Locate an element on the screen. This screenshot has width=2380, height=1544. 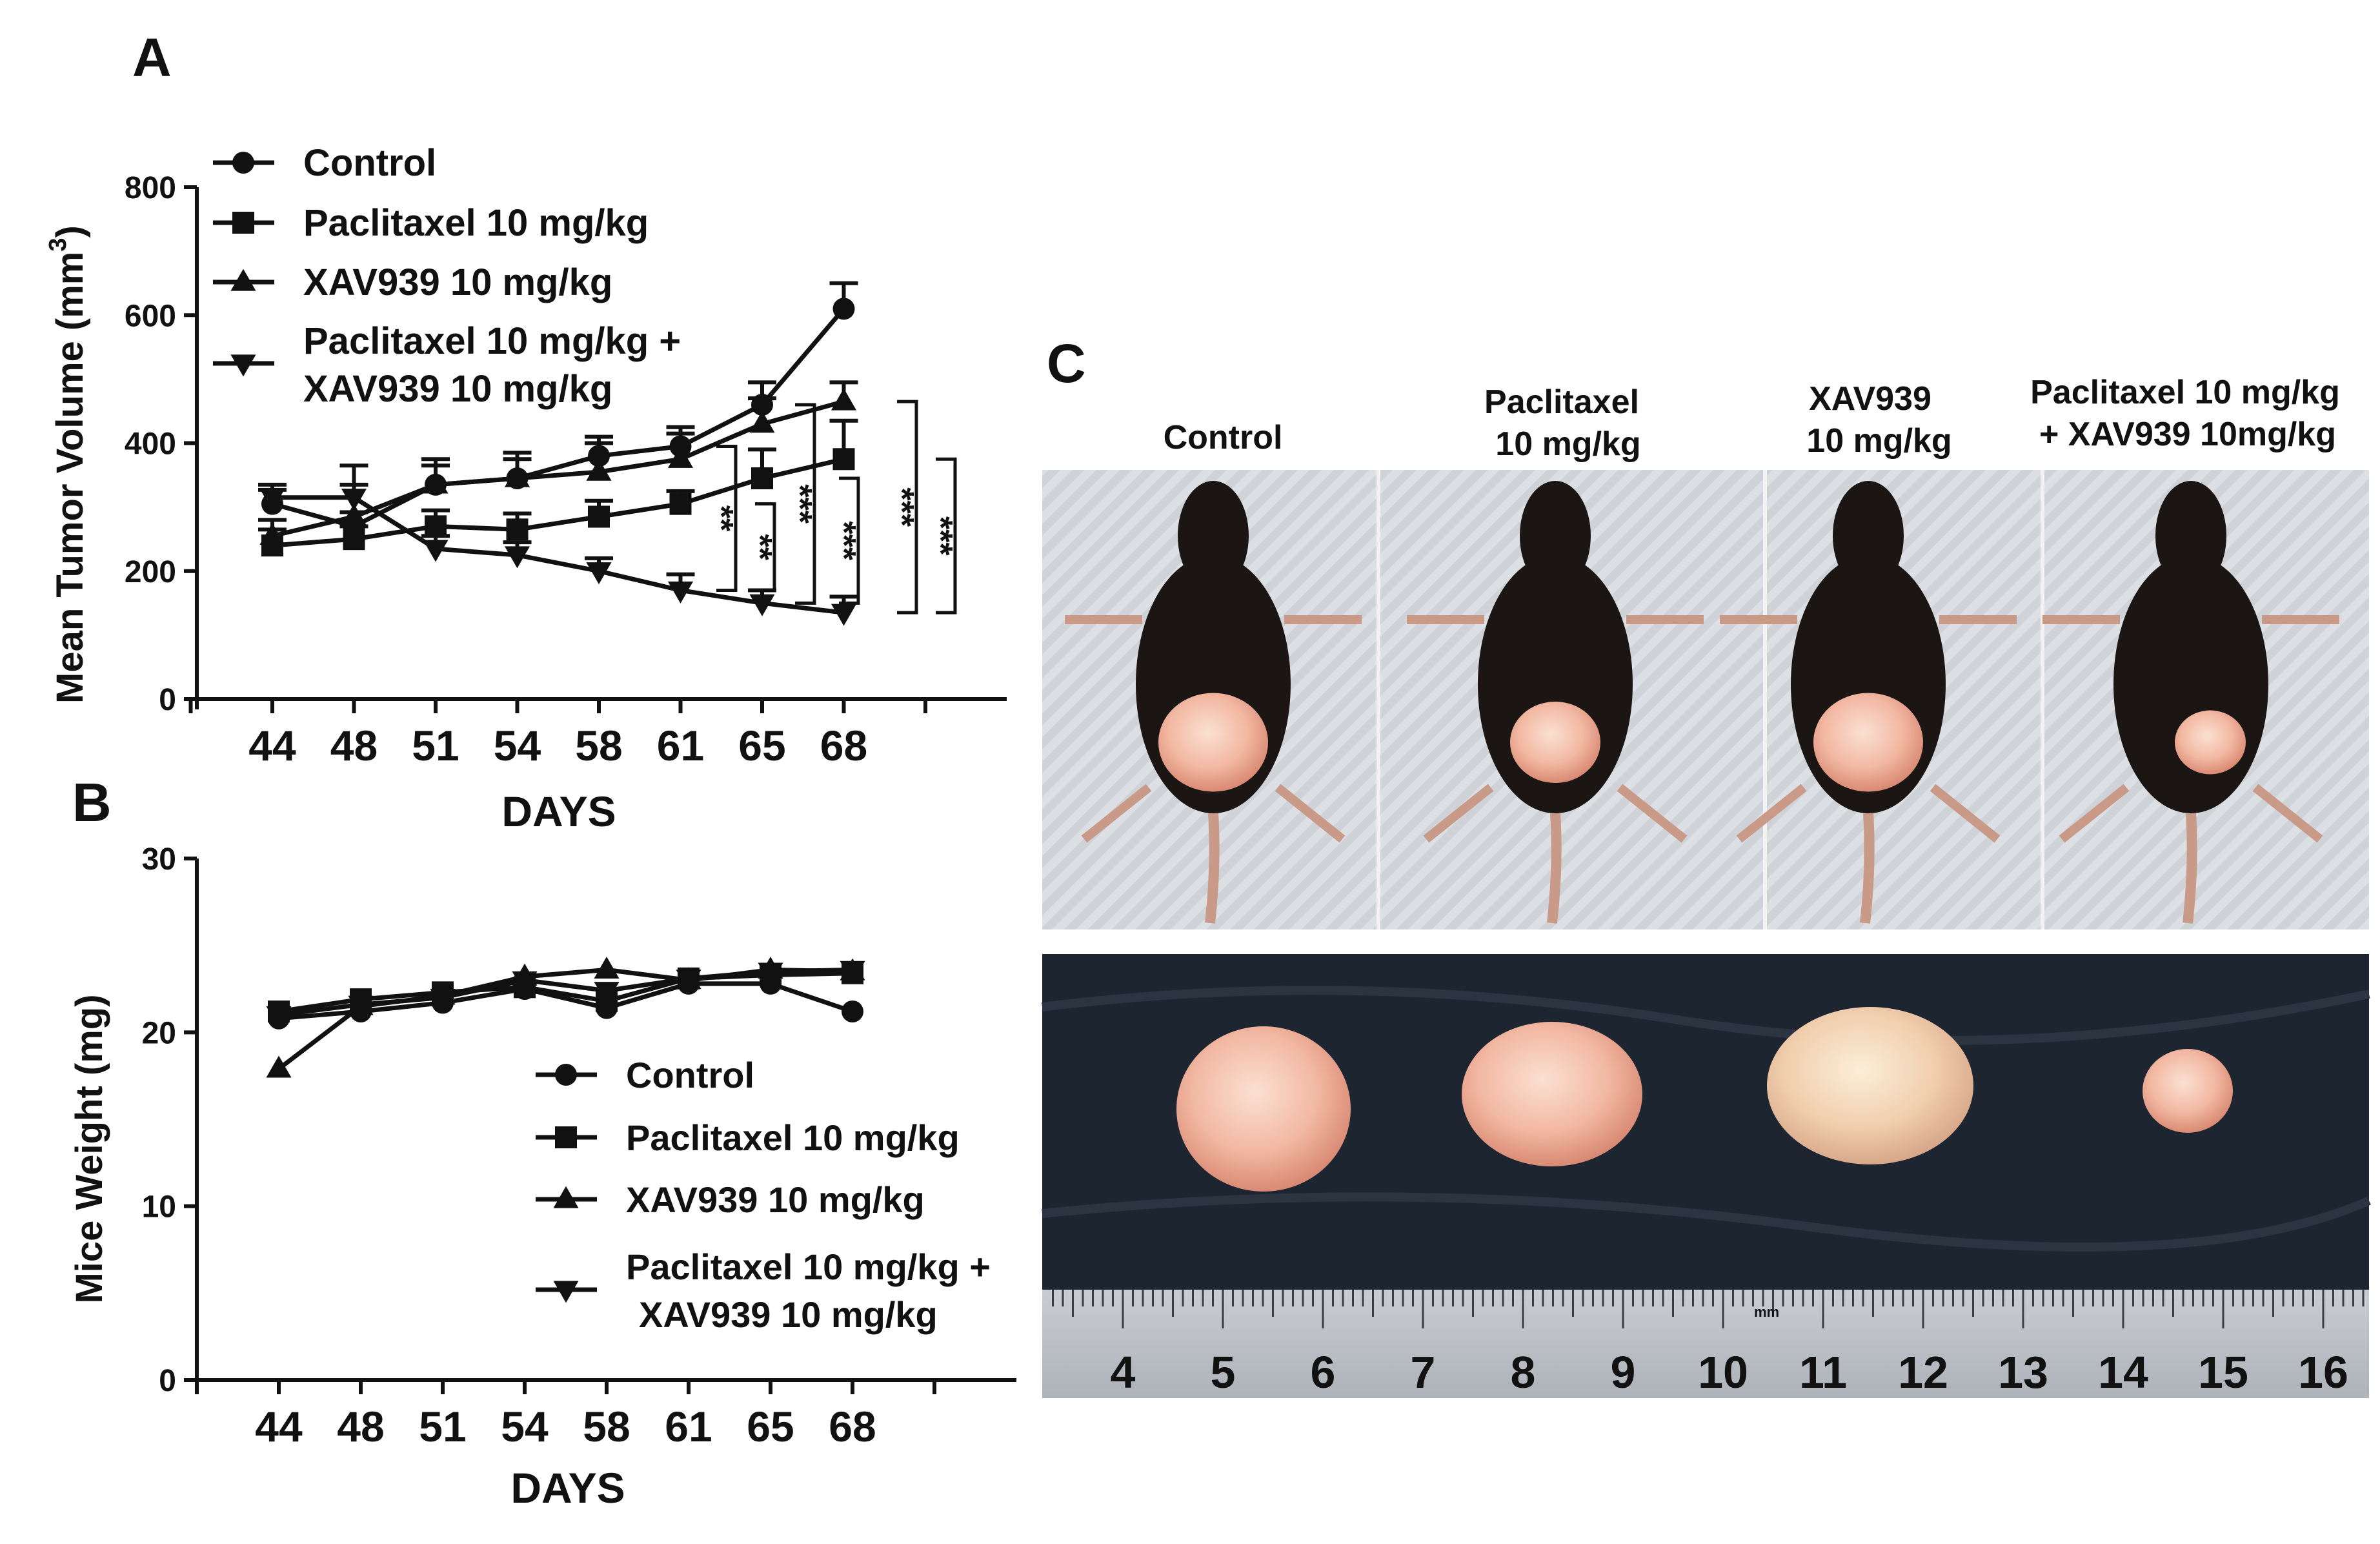
tumor-paclitaxel is located at coordinates (1552, 1094).